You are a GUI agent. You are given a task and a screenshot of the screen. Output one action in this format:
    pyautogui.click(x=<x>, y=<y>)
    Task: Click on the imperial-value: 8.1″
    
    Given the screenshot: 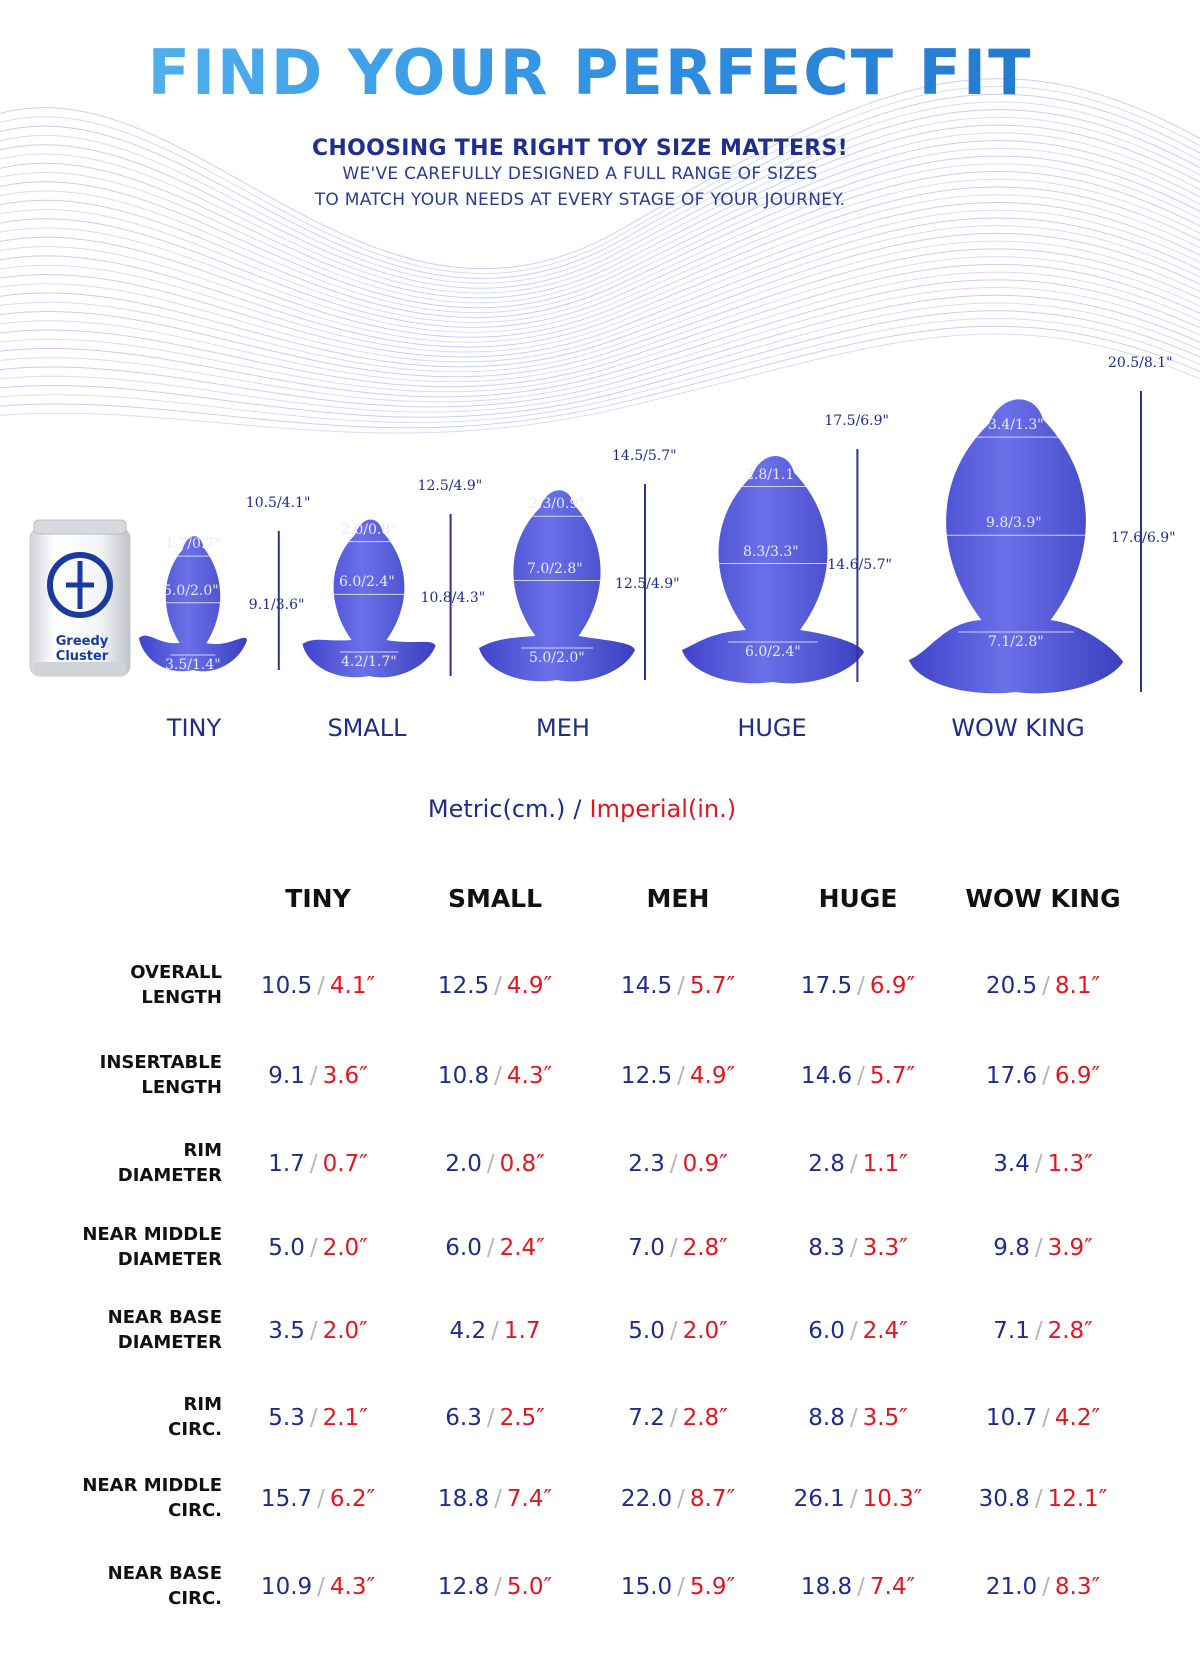 What is the action you would take?
    pyautogui.click(x=1077, y=986)
    